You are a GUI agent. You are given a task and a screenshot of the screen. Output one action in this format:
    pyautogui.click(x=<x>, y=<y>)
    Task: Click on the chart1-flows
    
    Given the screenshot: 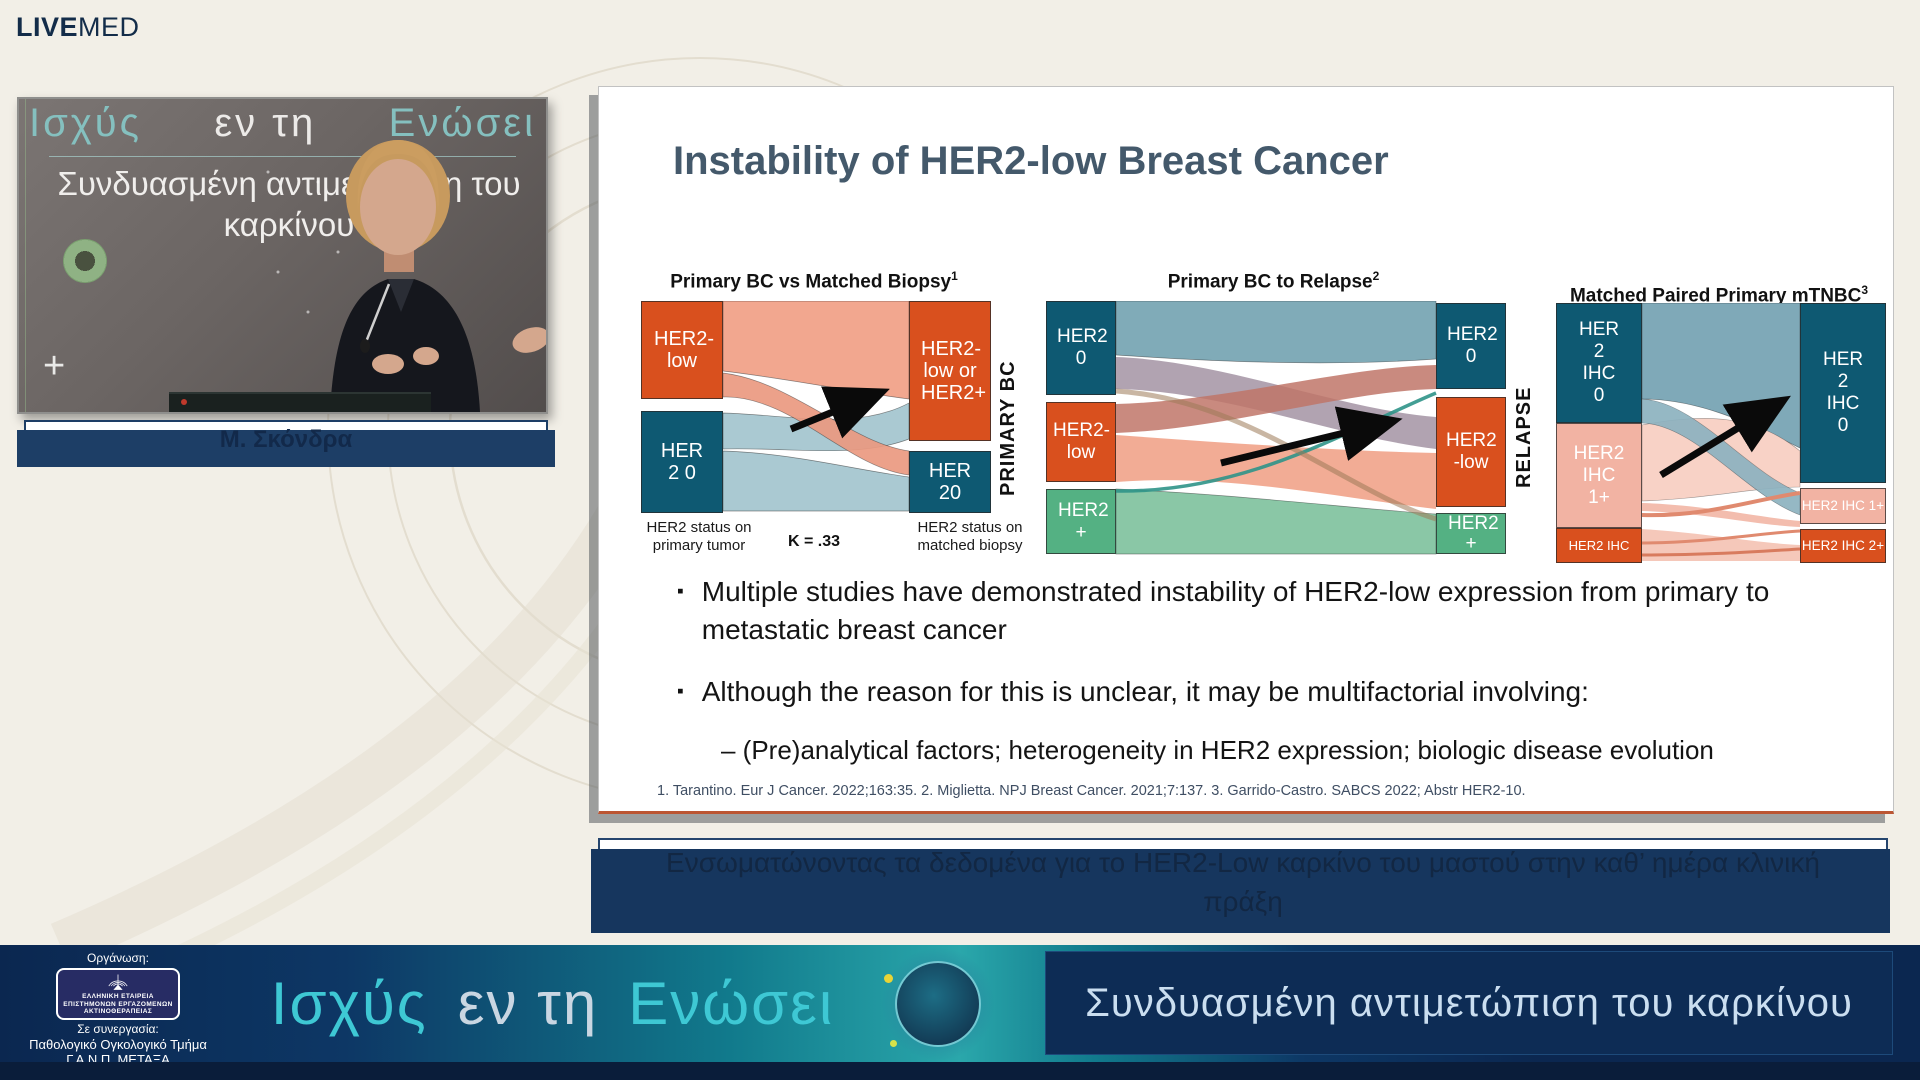 What is the action you would take?
    pyautogui.click(x=816, y=406)
    